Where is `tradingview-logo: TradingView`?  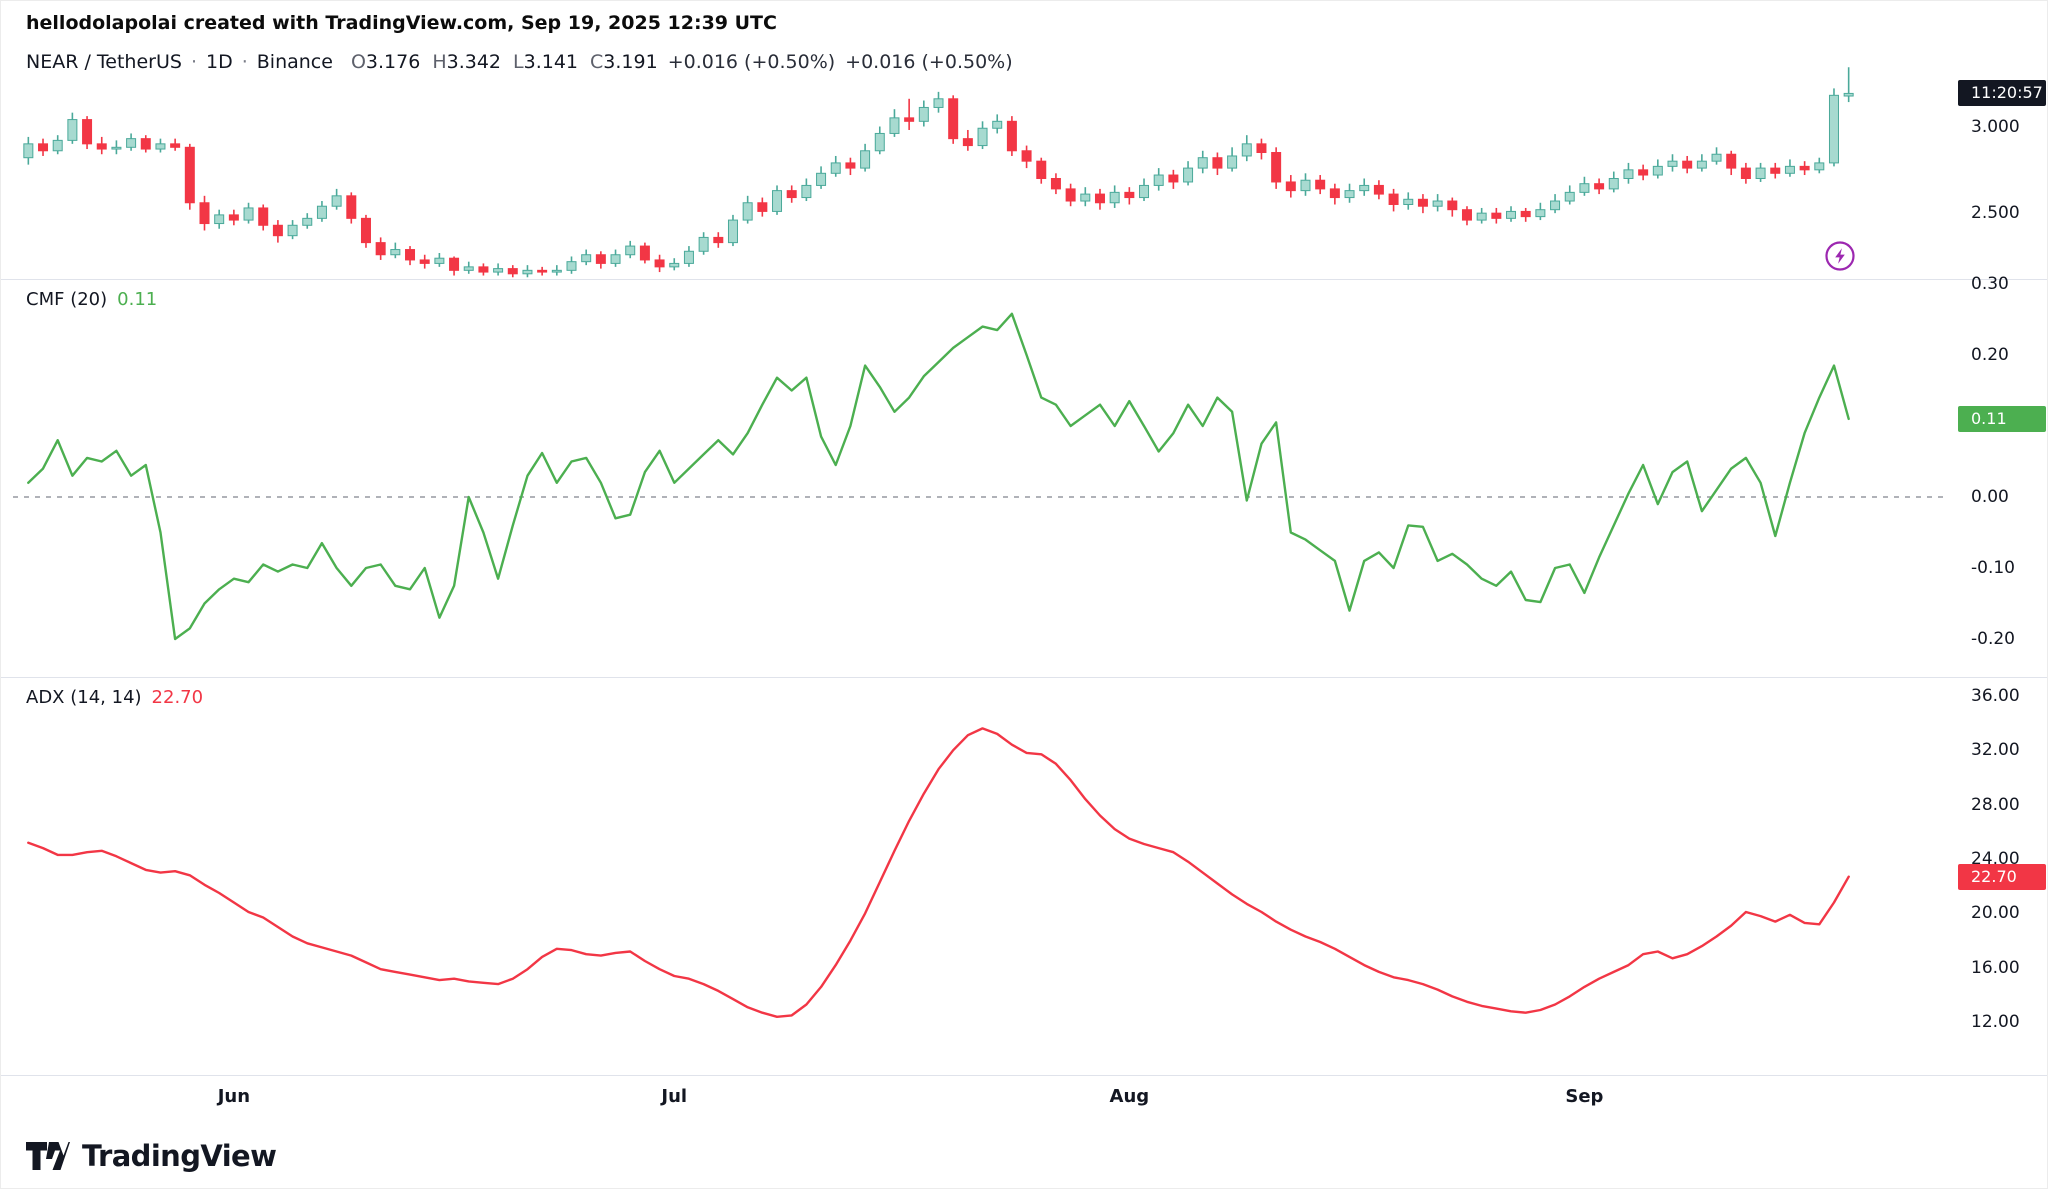 tradingview-logo: TradingView is located at coordinates (151, 1156).